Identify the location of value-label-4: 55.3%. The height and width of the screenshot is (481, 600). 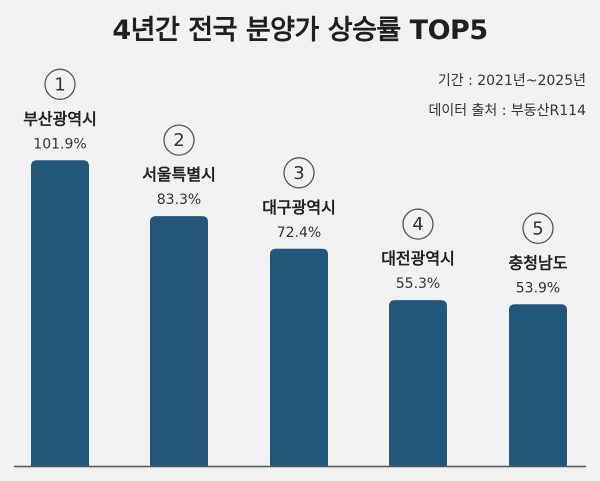
(418, 284).